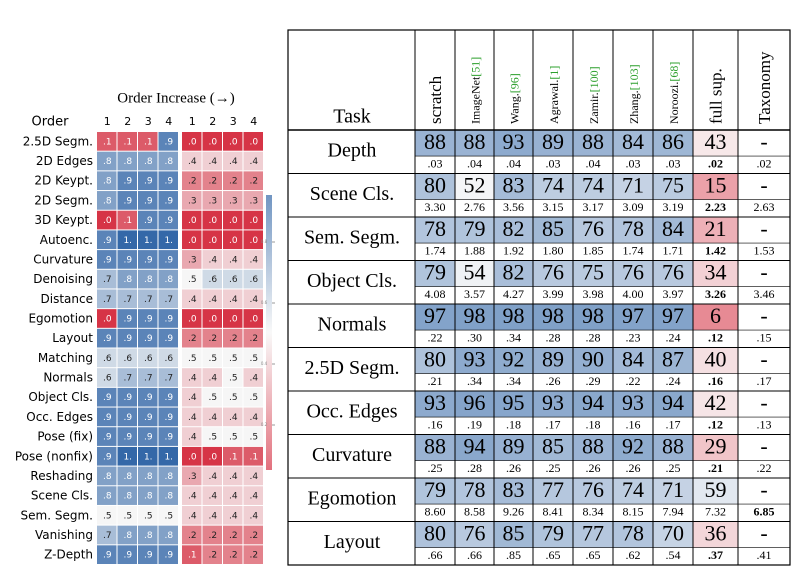  What do you see at coordinates (474, 468) in the screenshot?
I see `loss-value: .28` at bounding box center [474, 468].